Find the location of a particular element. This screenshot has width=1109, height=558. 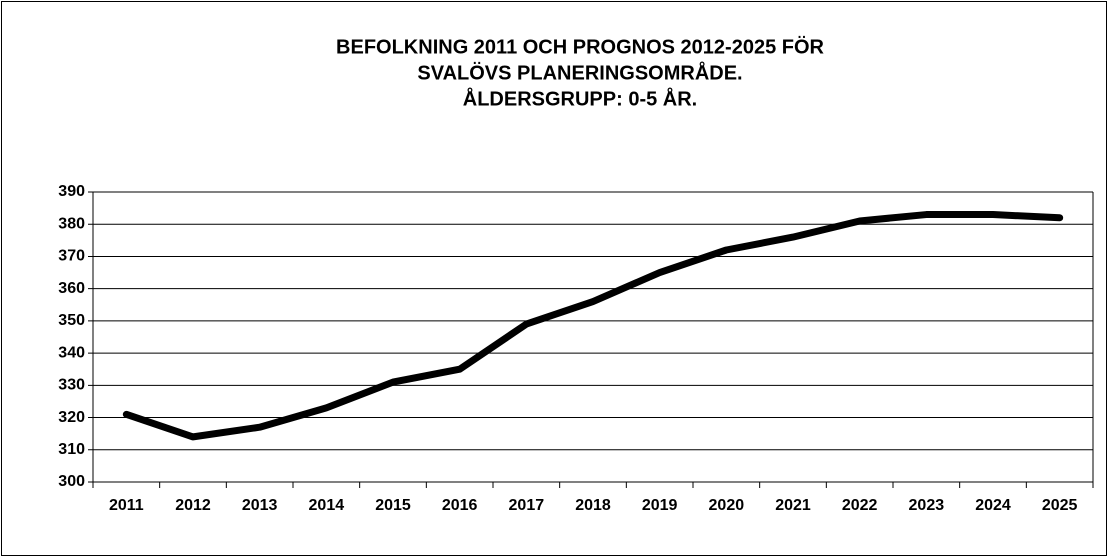

y-tick-label: 320 is located at coordinates (71, 417).